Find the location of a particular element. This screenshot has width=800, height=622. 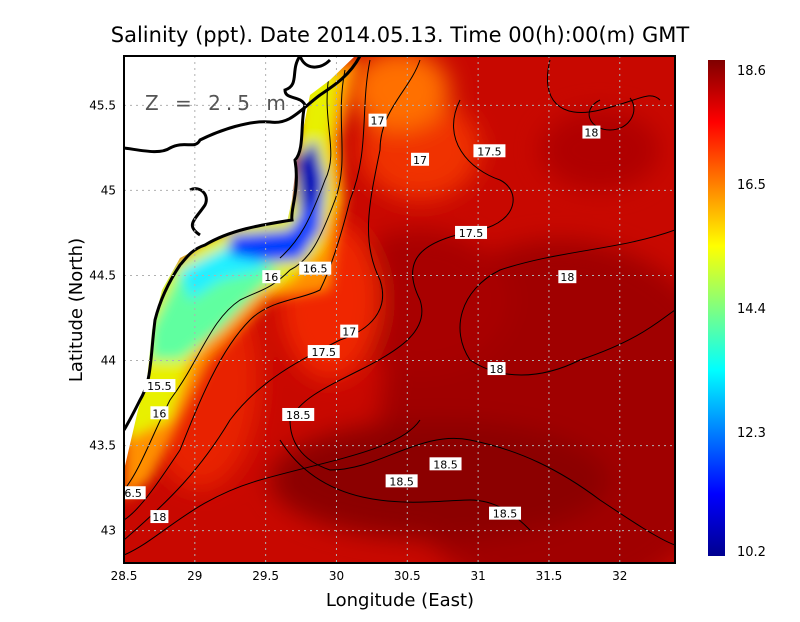

x-tick-label: 29 is located at coordinates (194, 576).